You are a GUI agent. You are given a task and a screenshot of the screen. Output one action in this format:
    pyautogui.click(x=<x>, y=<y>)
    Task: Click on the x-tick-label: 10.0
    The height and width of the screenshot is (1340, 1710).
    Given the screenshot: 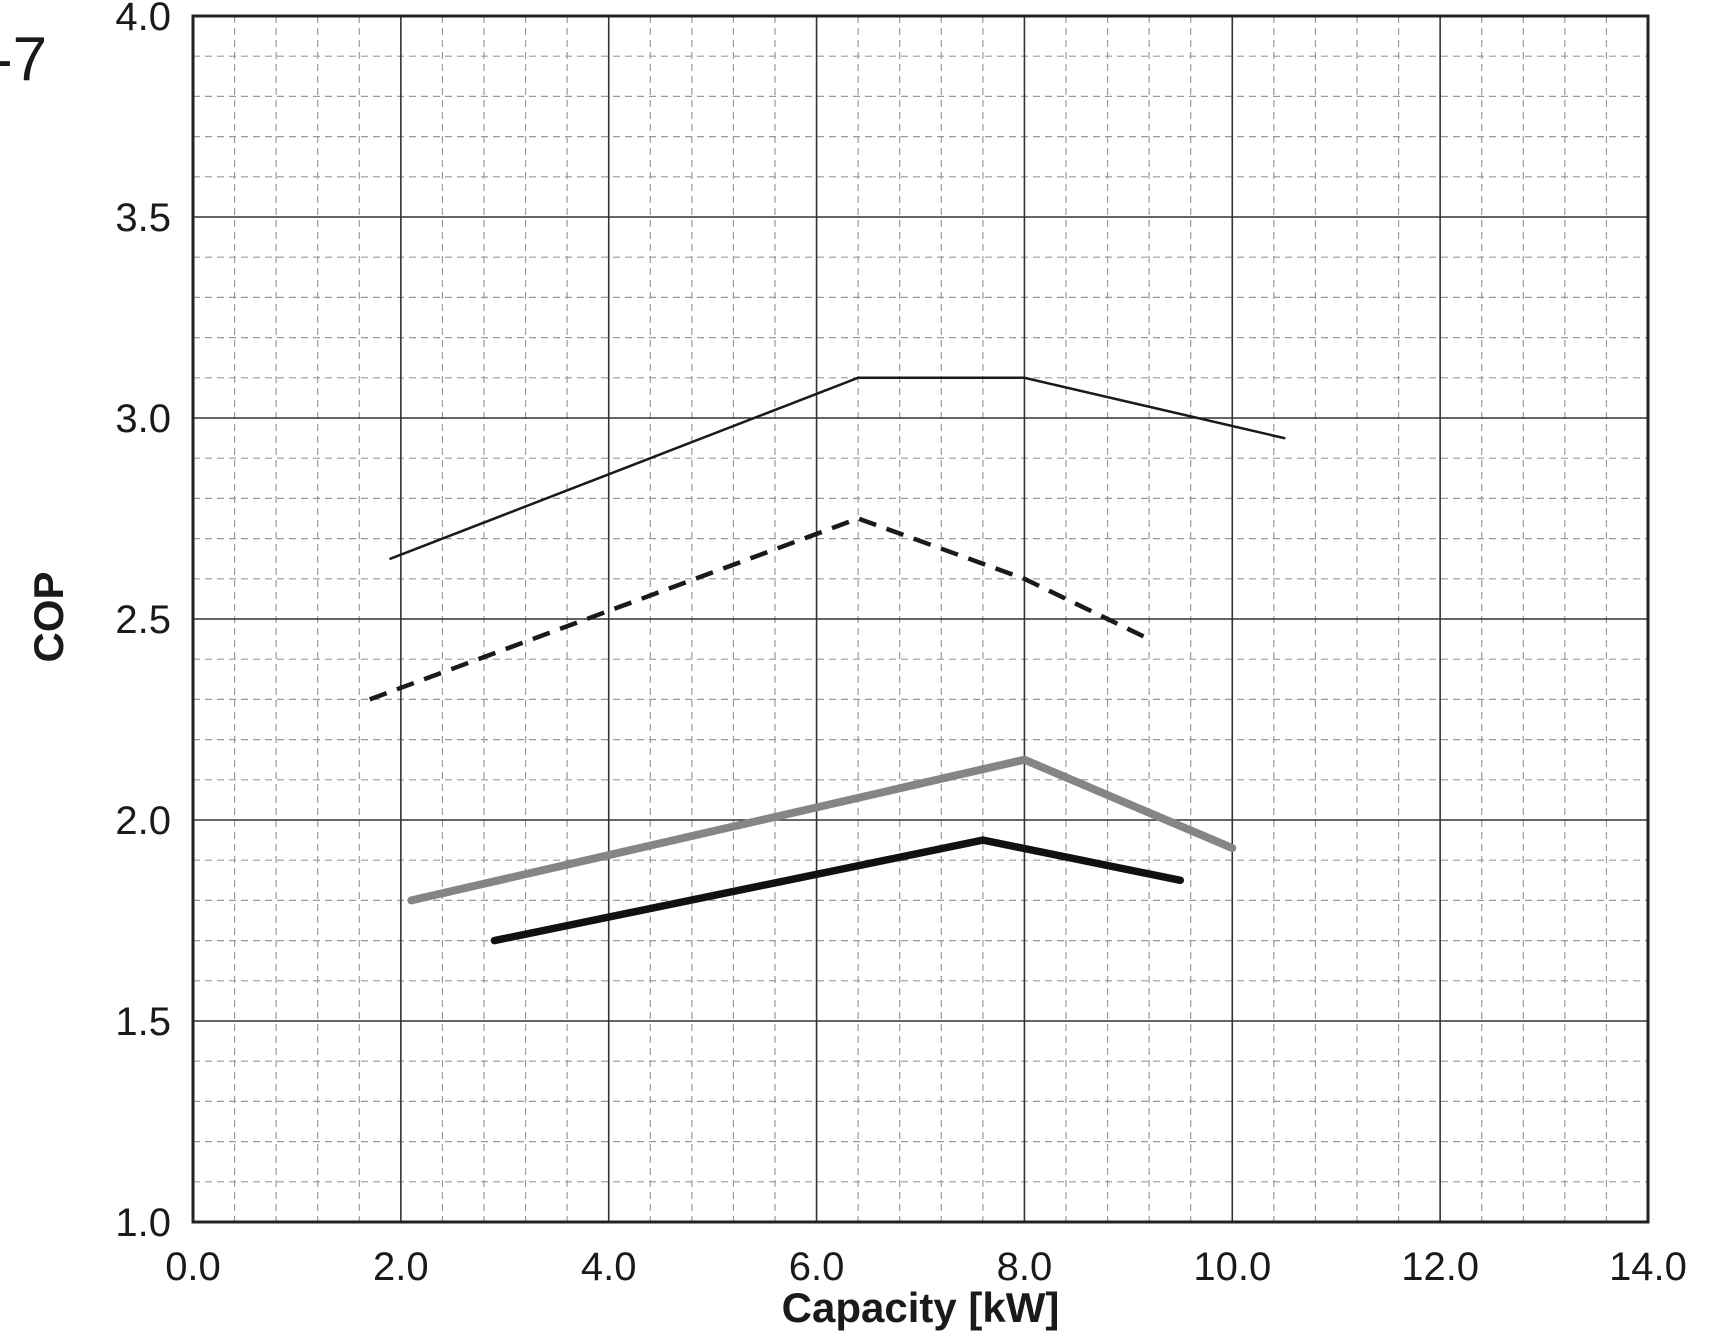 What is the action you would take?
    pyautogui.click(x=1232, y=1267)
    